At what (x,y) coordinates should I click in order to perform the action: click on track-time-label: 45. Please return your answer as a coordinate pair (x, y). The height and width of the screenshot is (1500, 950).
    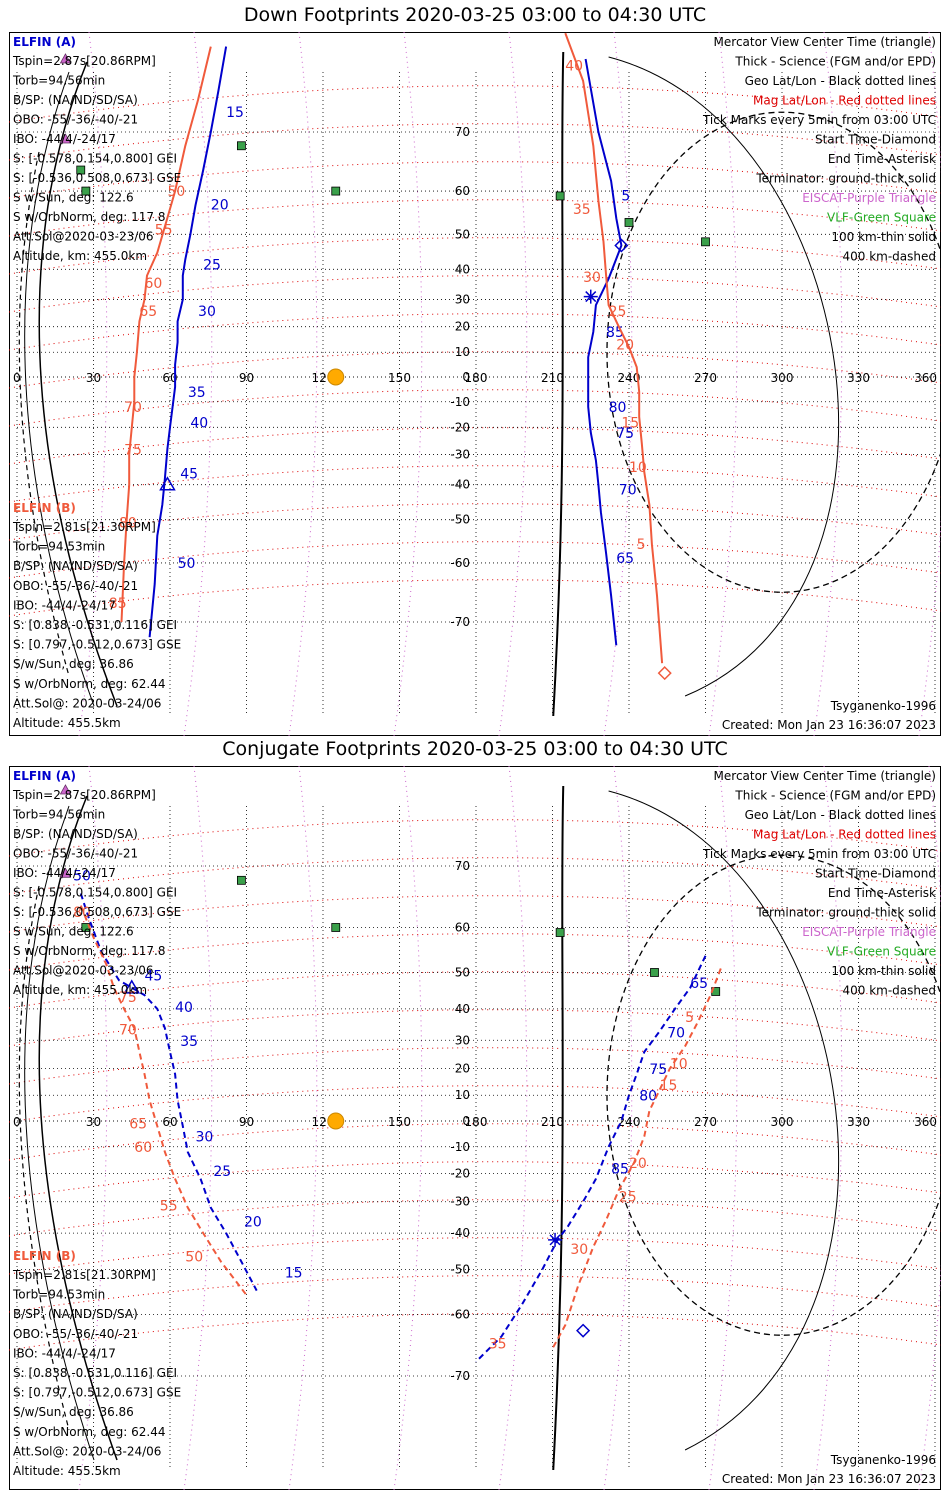
    Looking at the image, I should click on (154, 976).